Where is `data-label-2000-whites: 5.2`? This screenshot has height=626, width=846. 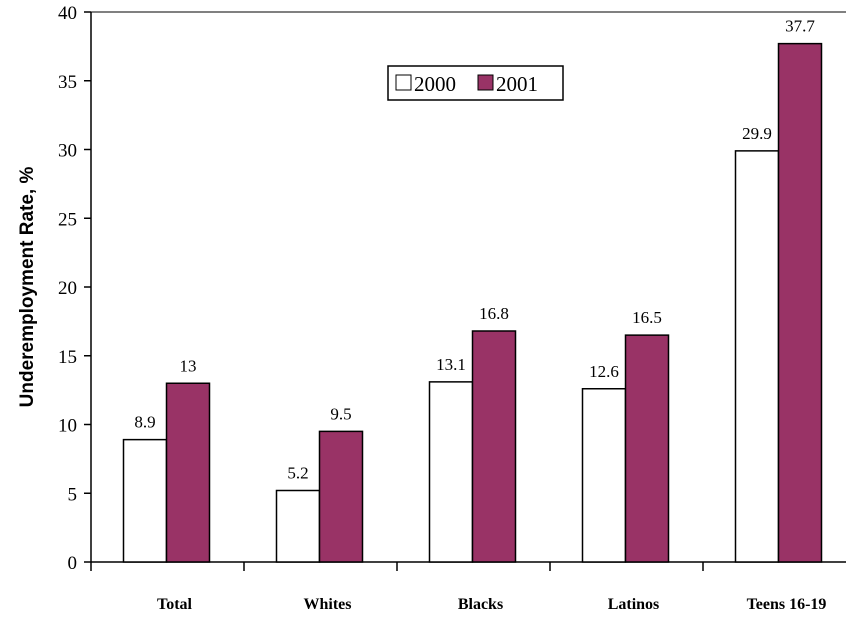 data-label-2000-whites: 5.2 is located at coordinates (297, 473).